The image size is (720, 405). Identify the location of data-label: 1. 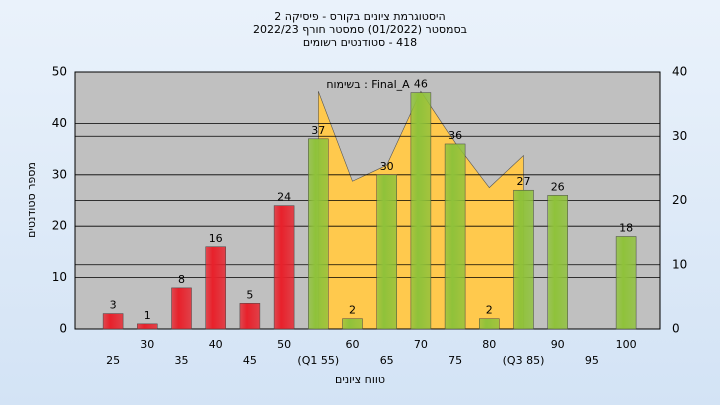
(147, 315).